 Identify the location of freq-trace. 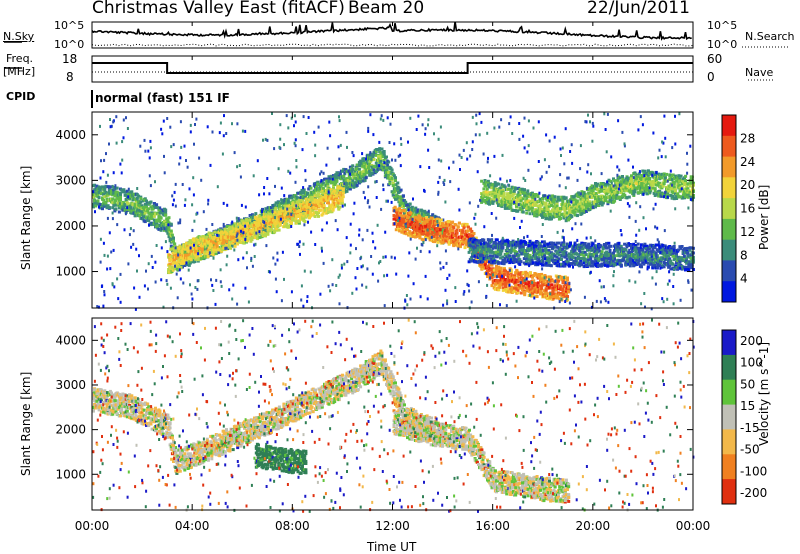
(392, 68).